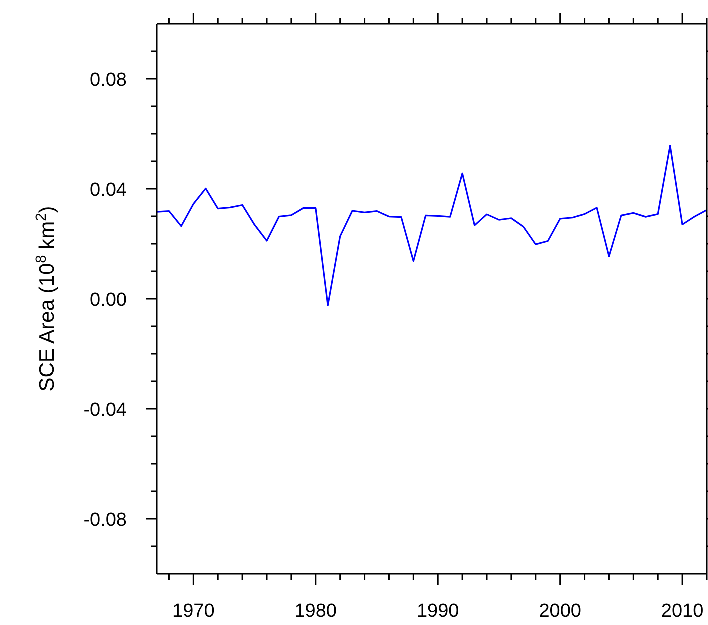 The height and width of the screenshot is (625, 708). I want to click on x-tick-label: 1980, so click(316, 611).